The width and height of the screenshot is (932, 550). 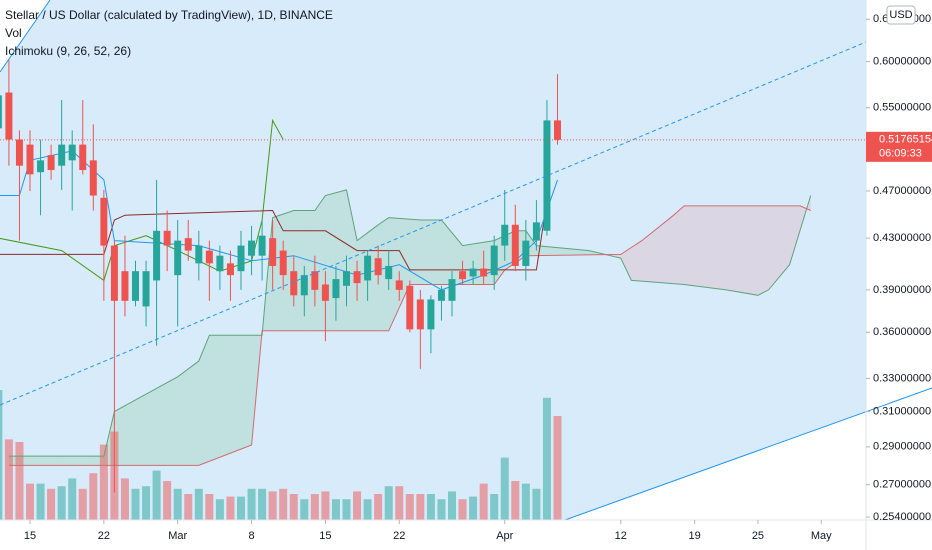 I want to click on x-tick-label: 22, so click(x=104, y=536).